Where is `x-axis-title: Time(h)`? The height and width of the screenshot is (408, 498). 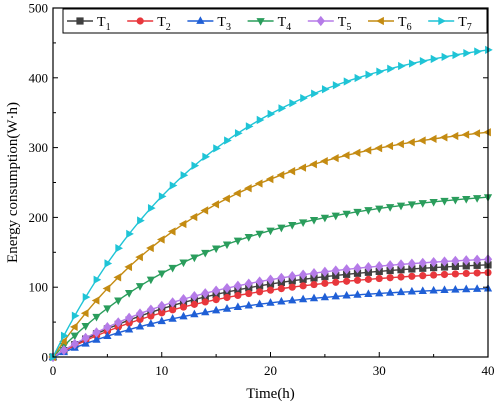 x-axis-title: Time(h) is located at coordinates (270, 394).